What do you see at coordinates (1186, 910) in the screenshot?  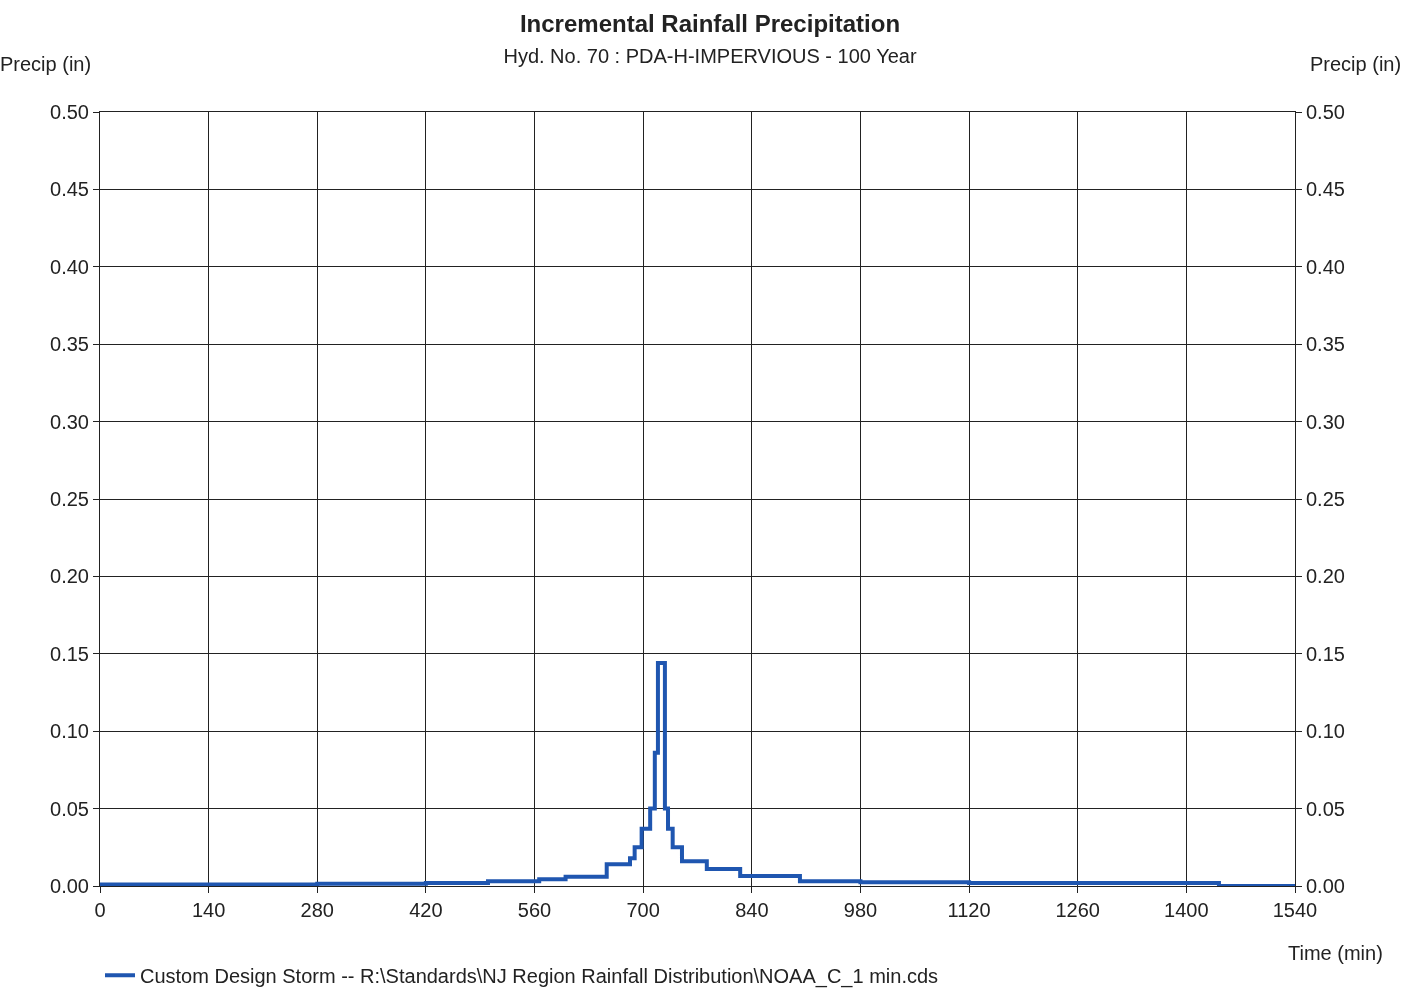 I see `x-tick-label: 1400` at bounding box center [1186, 910].